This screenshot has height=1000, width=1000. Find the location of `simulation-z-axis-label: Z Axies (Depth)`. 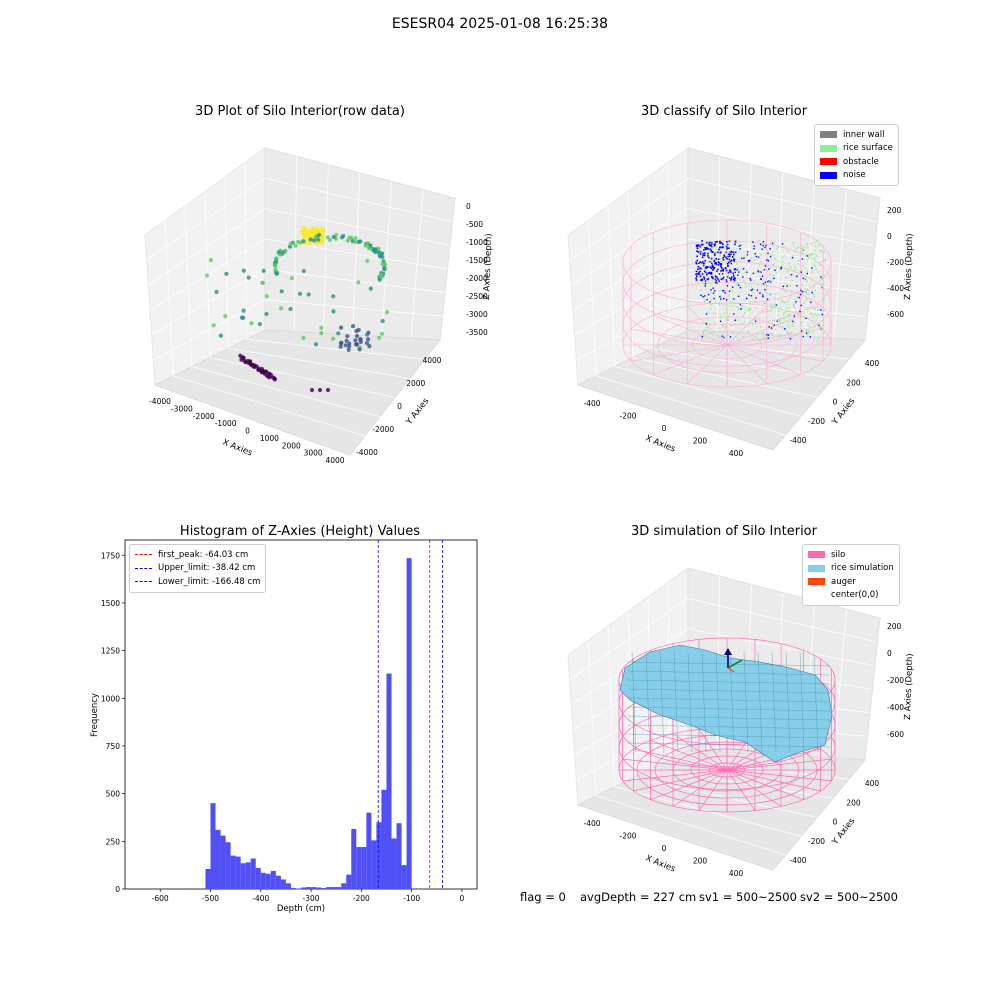

simulation-z-axis-label: Z Axies (Depth) is located at coordinates (909, 686).